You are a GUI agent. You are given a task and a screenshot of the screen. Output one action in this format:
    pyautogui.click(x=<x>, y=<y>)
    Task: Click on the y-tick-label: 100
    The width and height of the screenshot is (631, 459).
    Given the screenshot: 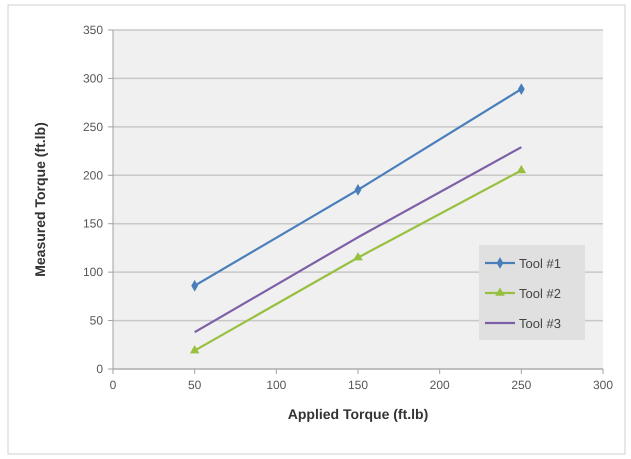 What is the action you would take?
    pyautogui.click(x=93, y=272)
    